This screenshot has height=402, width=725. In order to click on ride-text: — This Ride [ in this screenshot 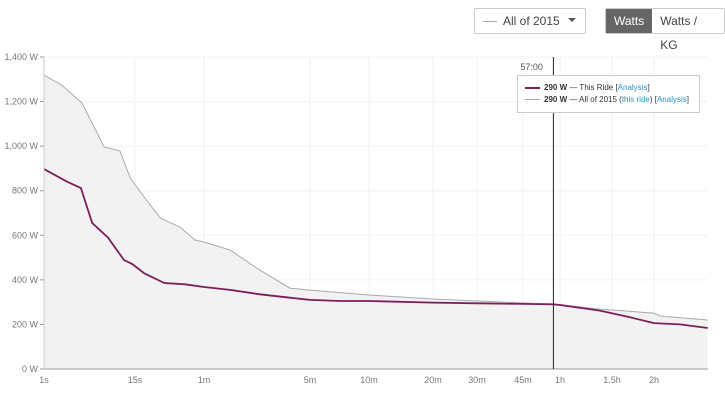, I will do `click(592, 87)`.